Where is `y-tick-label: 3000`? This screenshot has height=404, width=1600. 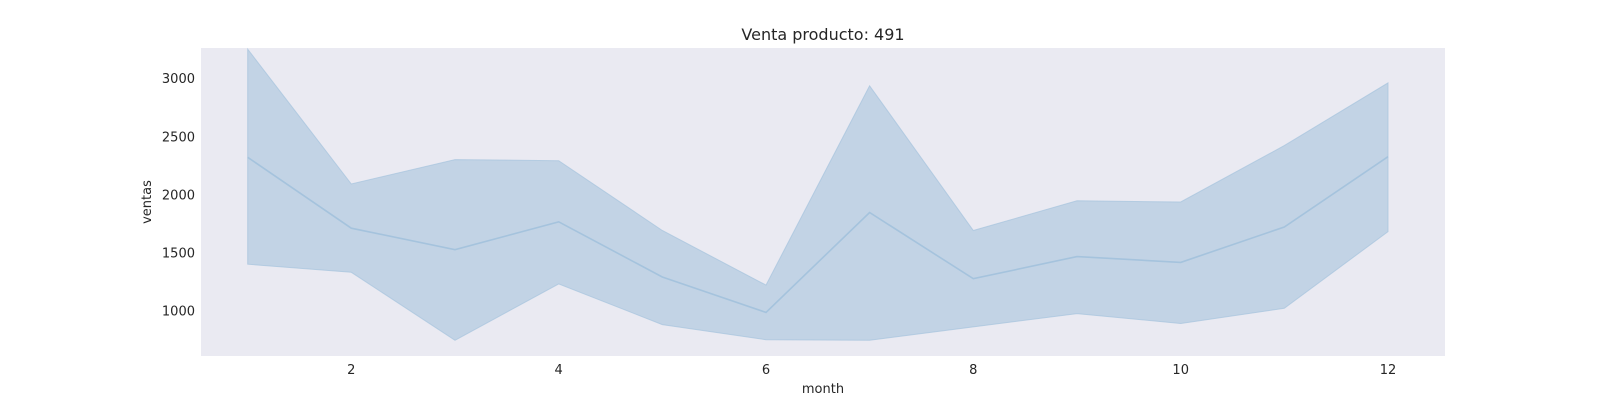 y-tick-label: 3000 is located at coordinates (178, 79).